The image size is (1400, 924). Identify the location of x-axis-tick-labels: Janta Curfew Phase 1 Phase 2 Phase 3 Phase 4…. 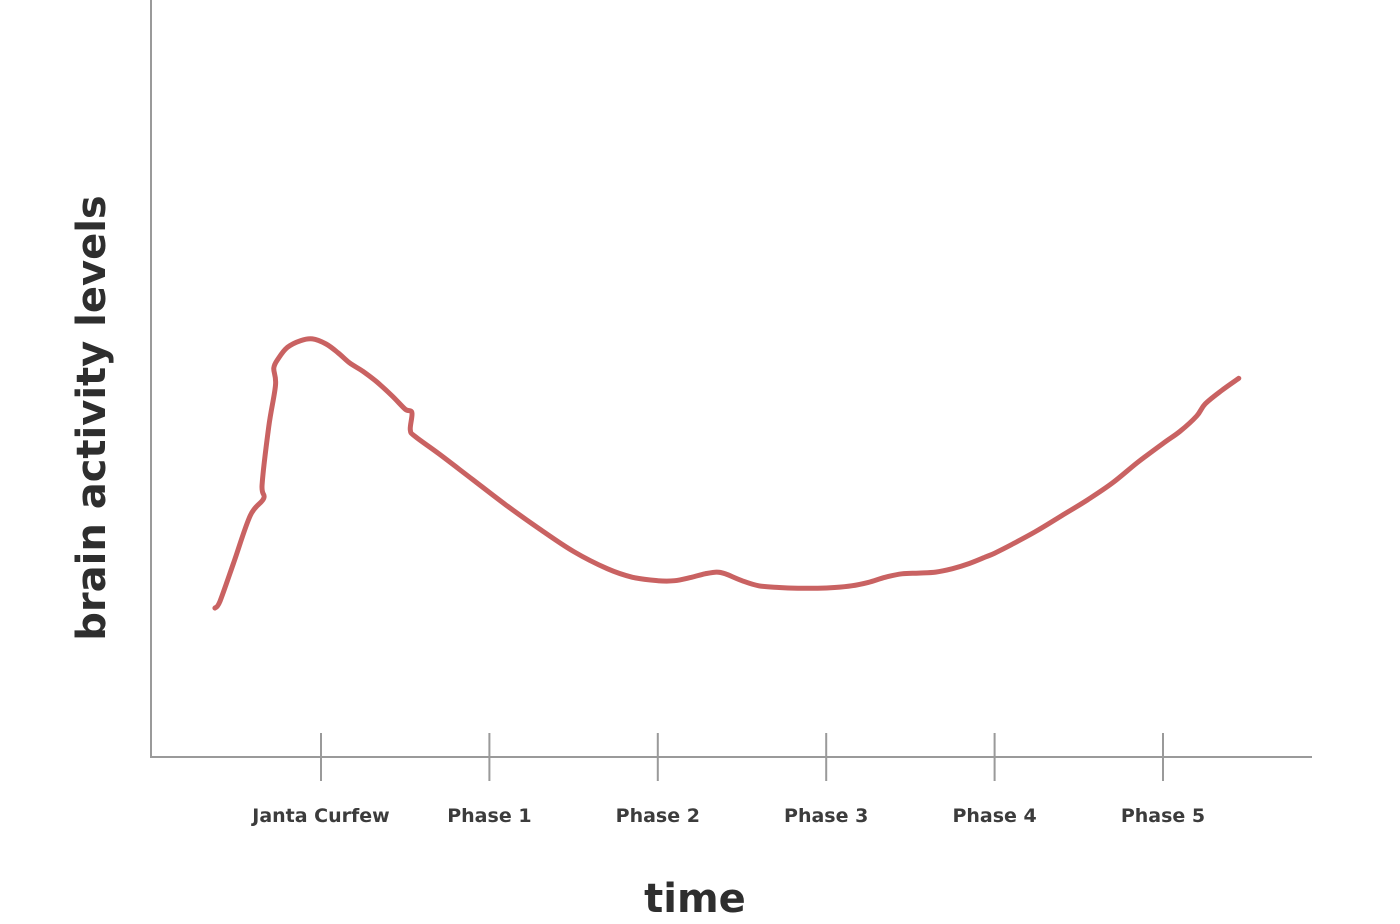
(727, 816).